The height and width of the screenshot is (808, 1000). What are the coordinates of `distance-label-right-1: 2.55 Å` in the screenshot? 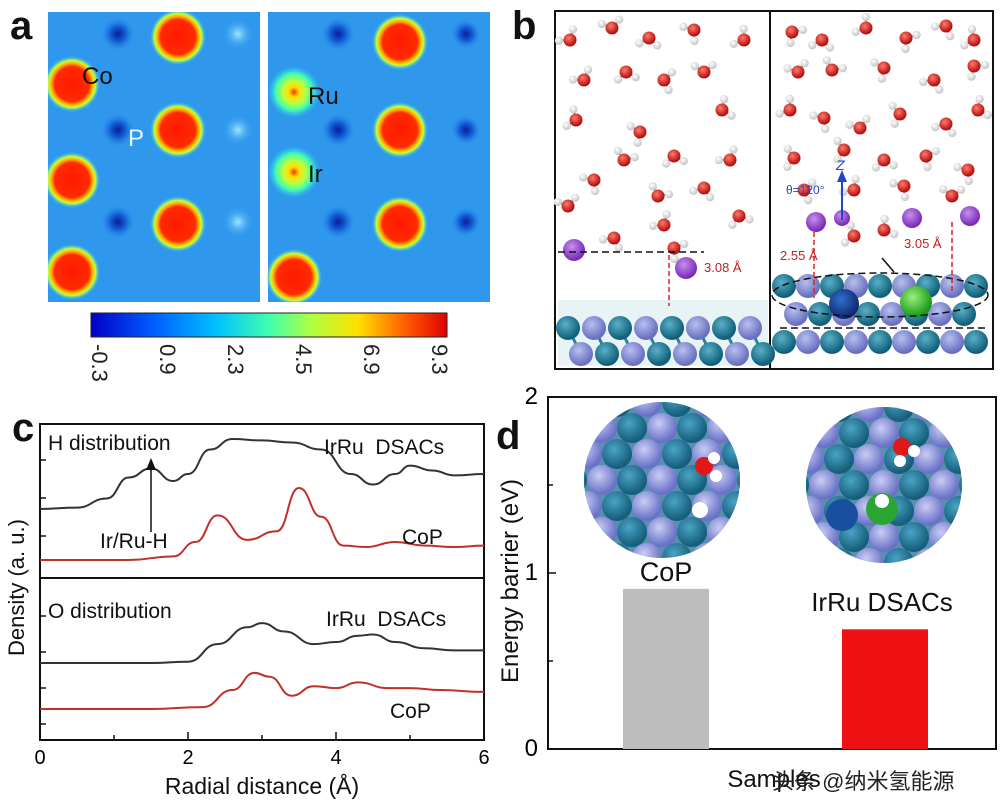 It's located at (799, 255).